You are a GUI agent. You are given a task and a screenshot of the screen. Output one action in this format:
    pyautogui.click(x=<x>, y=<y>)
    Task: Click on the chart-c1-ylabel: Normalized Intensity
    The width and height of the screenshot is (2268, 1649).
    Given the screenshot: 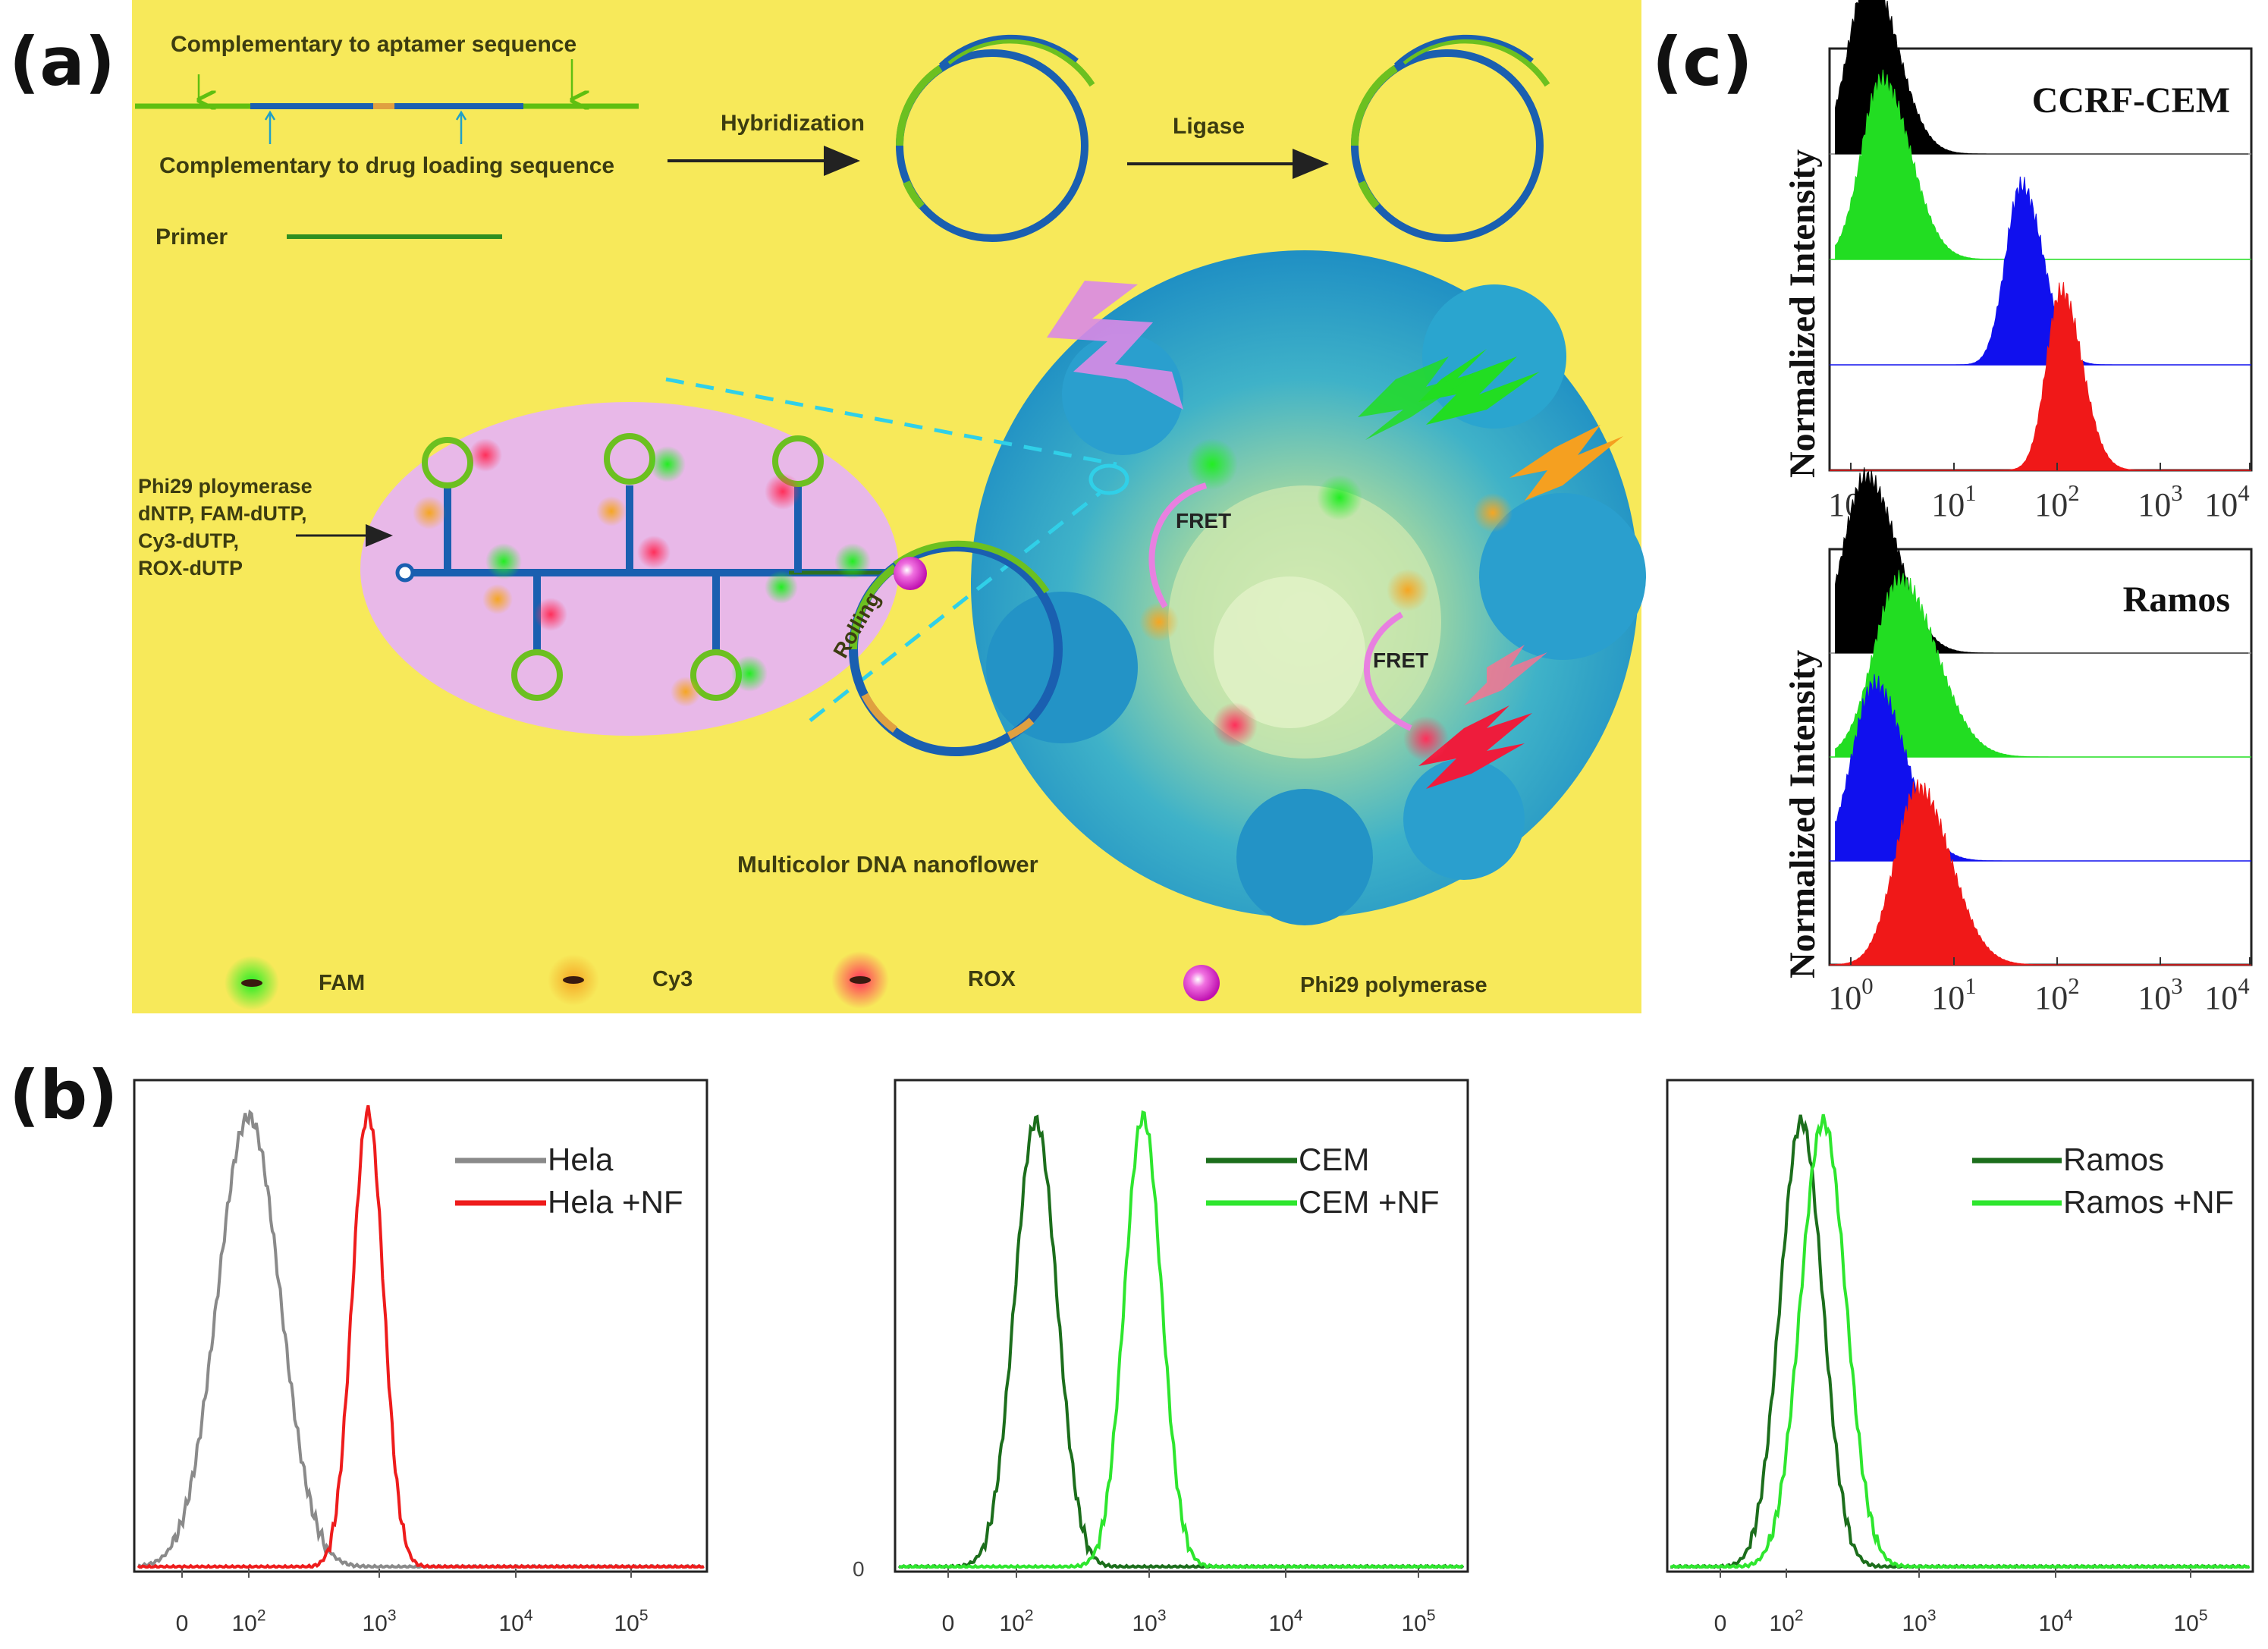 What is the action you would take?
    pyautogui.click(x=1803, y=313)
    